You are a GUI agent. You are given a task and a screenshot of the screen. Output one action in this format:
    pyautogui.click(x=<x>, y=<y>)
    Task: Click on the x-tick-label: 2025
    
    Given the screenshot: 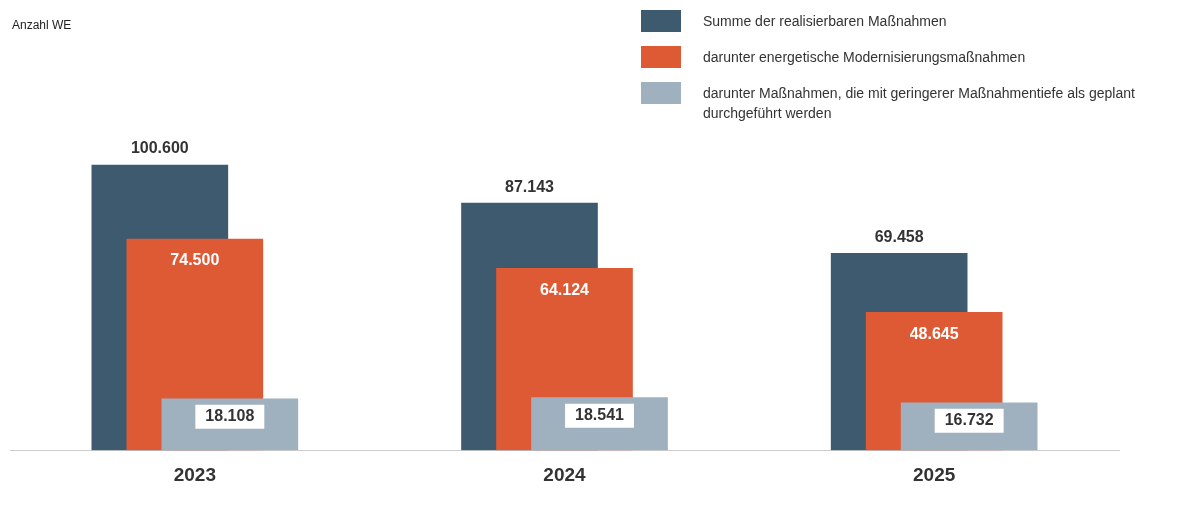 What is the action you would take?
    pyautogui.click(x=934, y=474)
    